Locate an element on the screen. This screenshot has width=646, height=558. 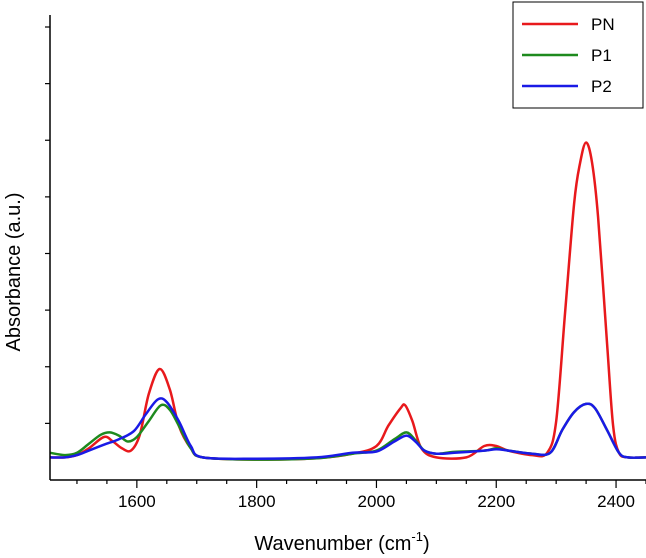
y-ticks is located at coordinates (47, 225).